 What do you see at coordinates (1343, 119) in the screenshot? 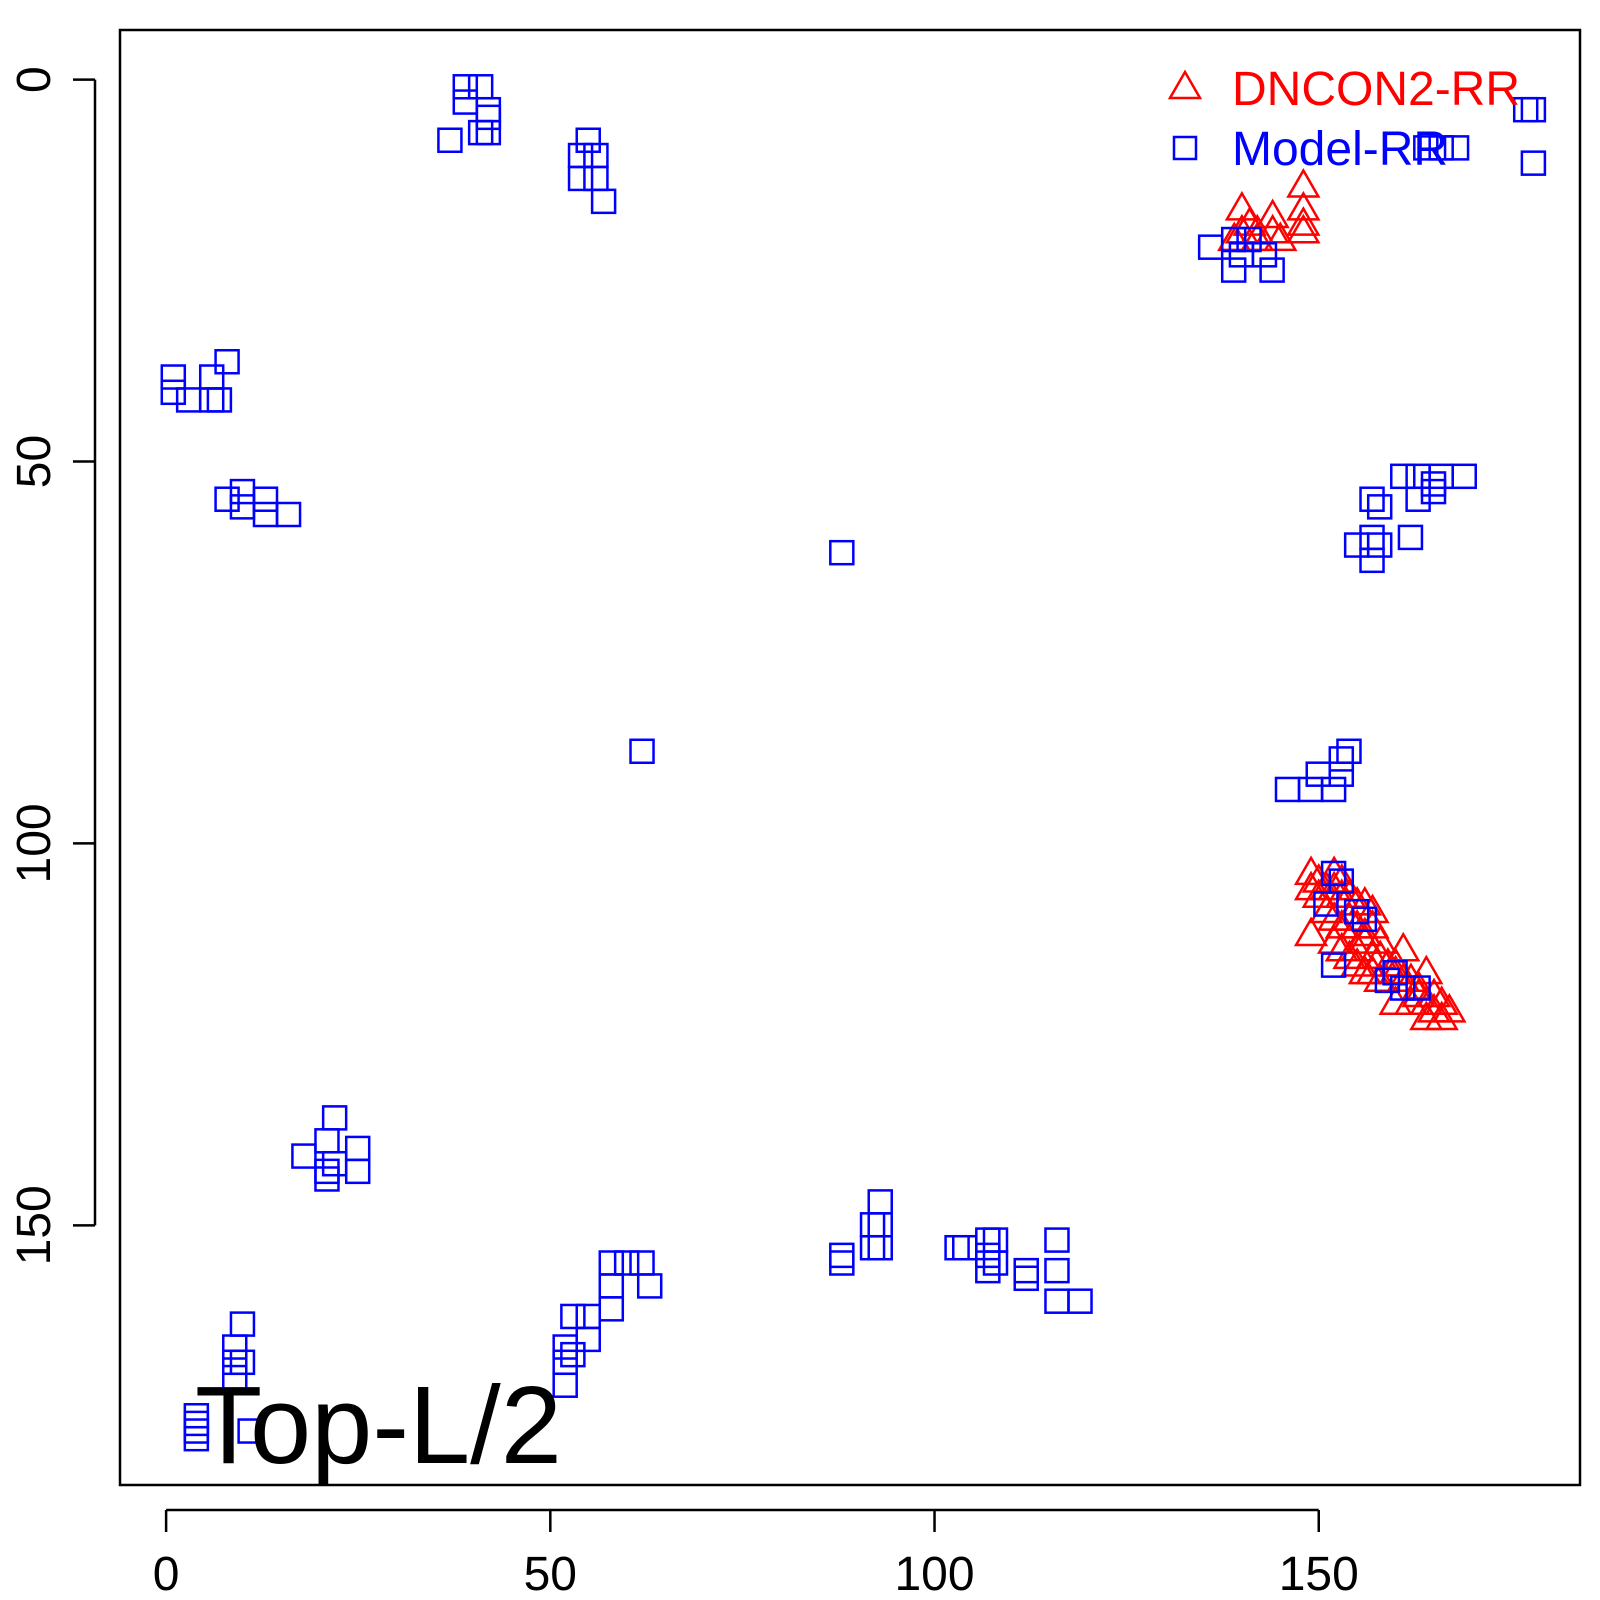
I see `legend: DNCON2-RR Model-RR` at bounding box center [1343, 119].